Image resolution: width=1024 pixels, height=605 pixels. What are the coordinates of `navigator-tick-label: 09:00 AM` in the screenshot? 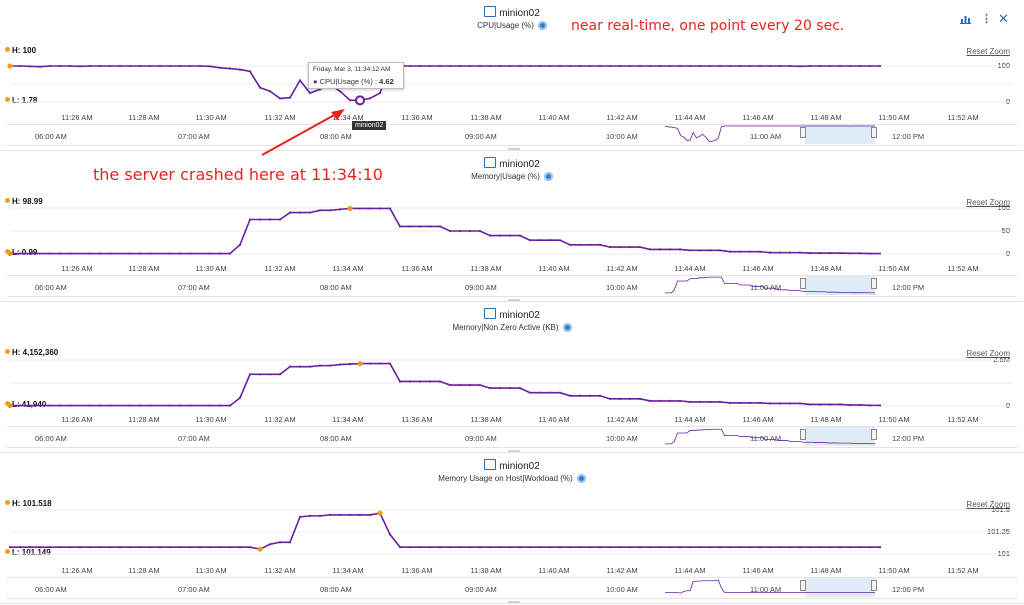 It's located at (481, 136).